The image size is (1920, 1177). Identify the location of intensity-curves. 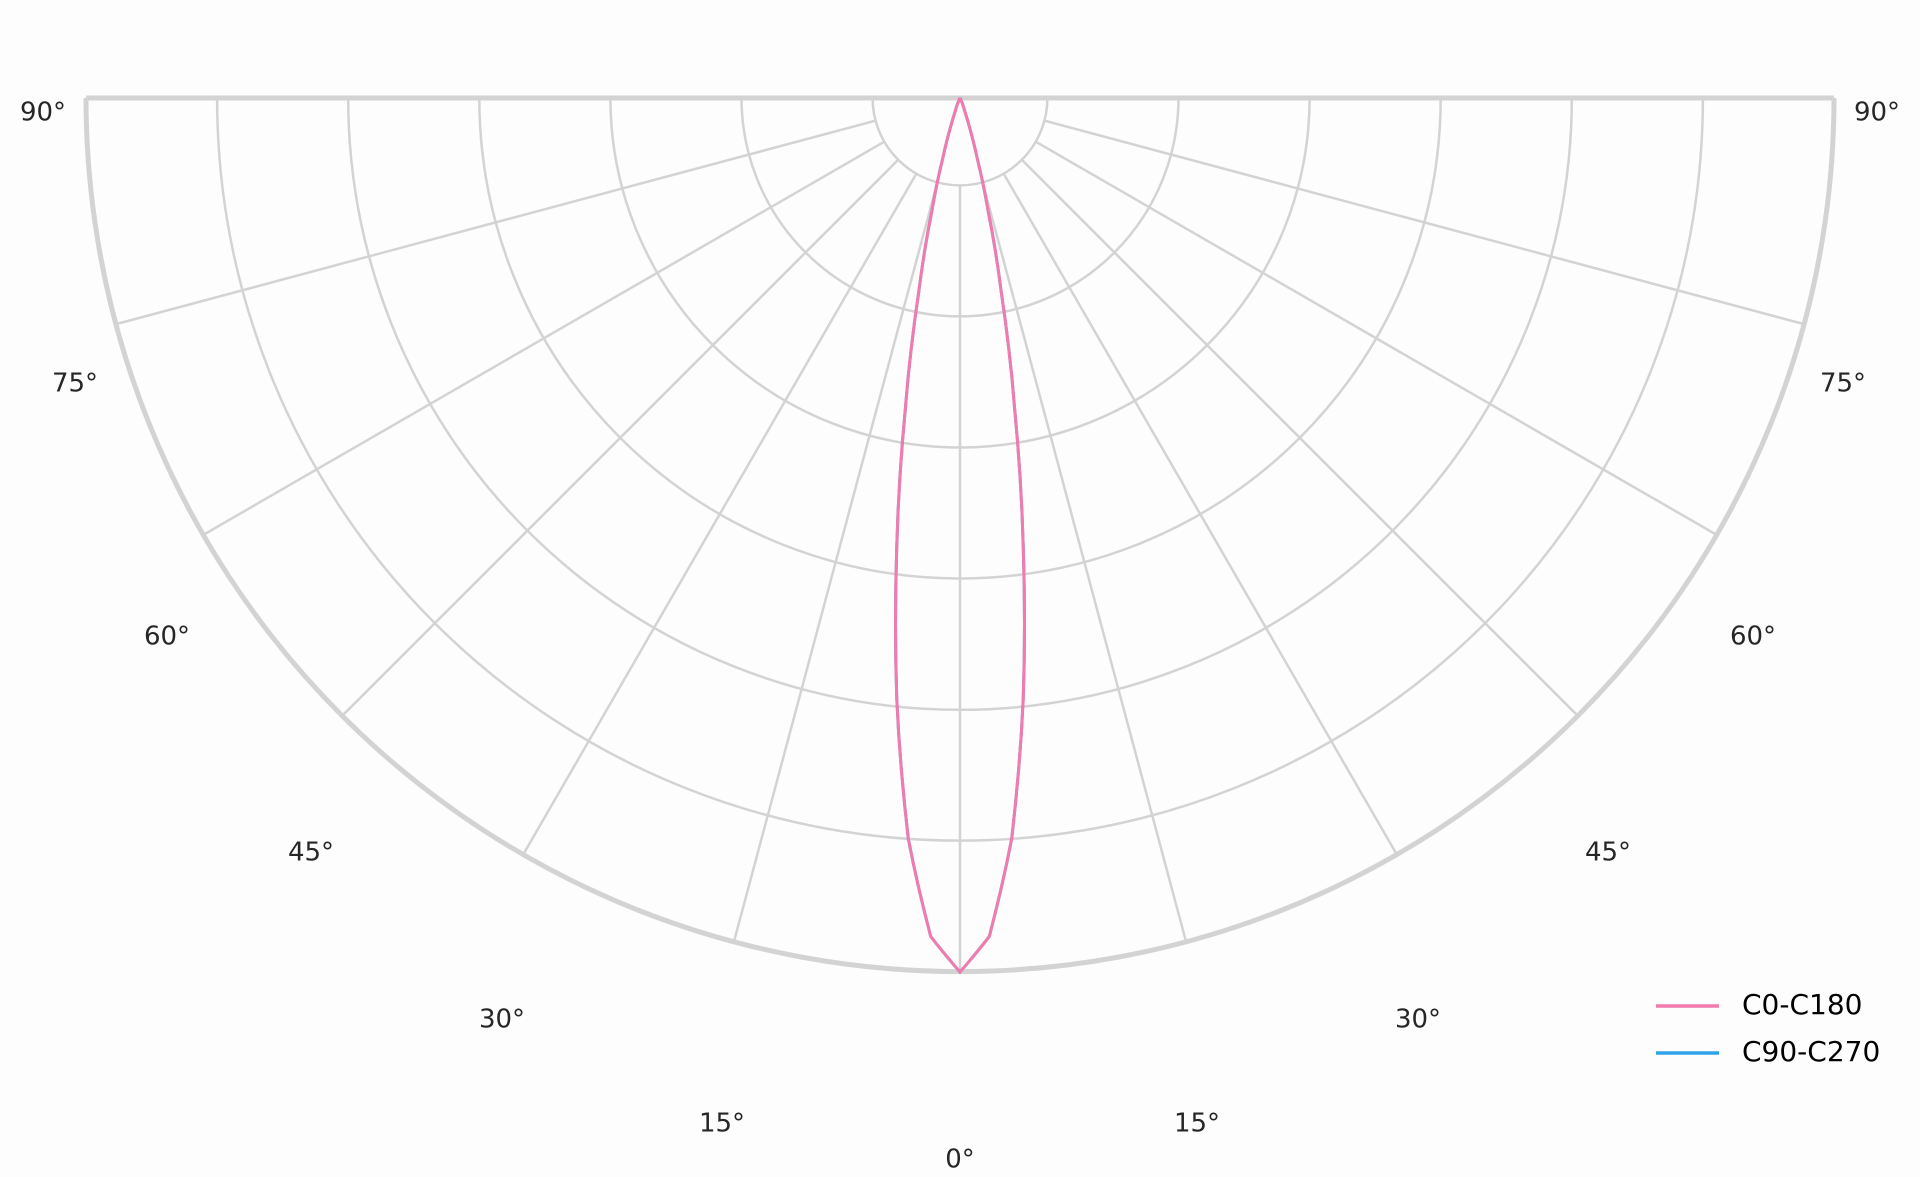
(960, 536).